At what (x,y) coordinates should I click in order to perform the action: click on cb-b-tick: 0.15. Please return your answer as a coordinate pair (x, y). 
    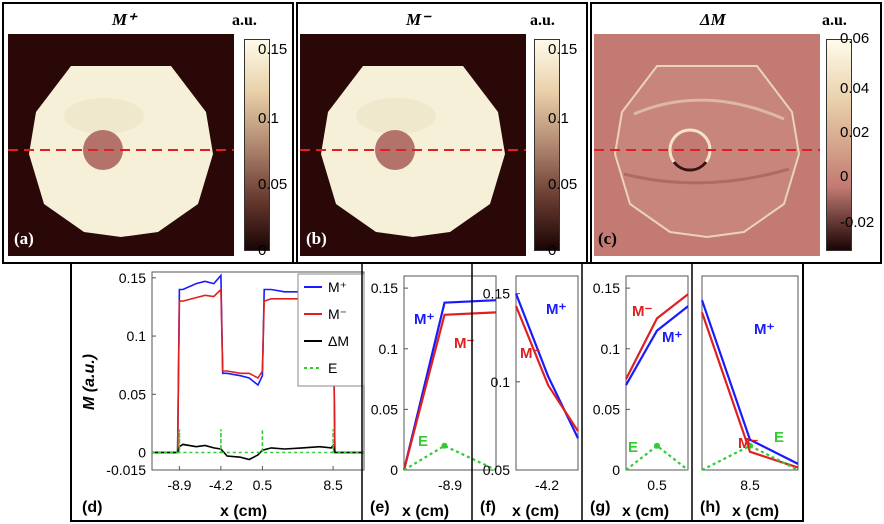
    Looking at the image, I should click on (563, 49).